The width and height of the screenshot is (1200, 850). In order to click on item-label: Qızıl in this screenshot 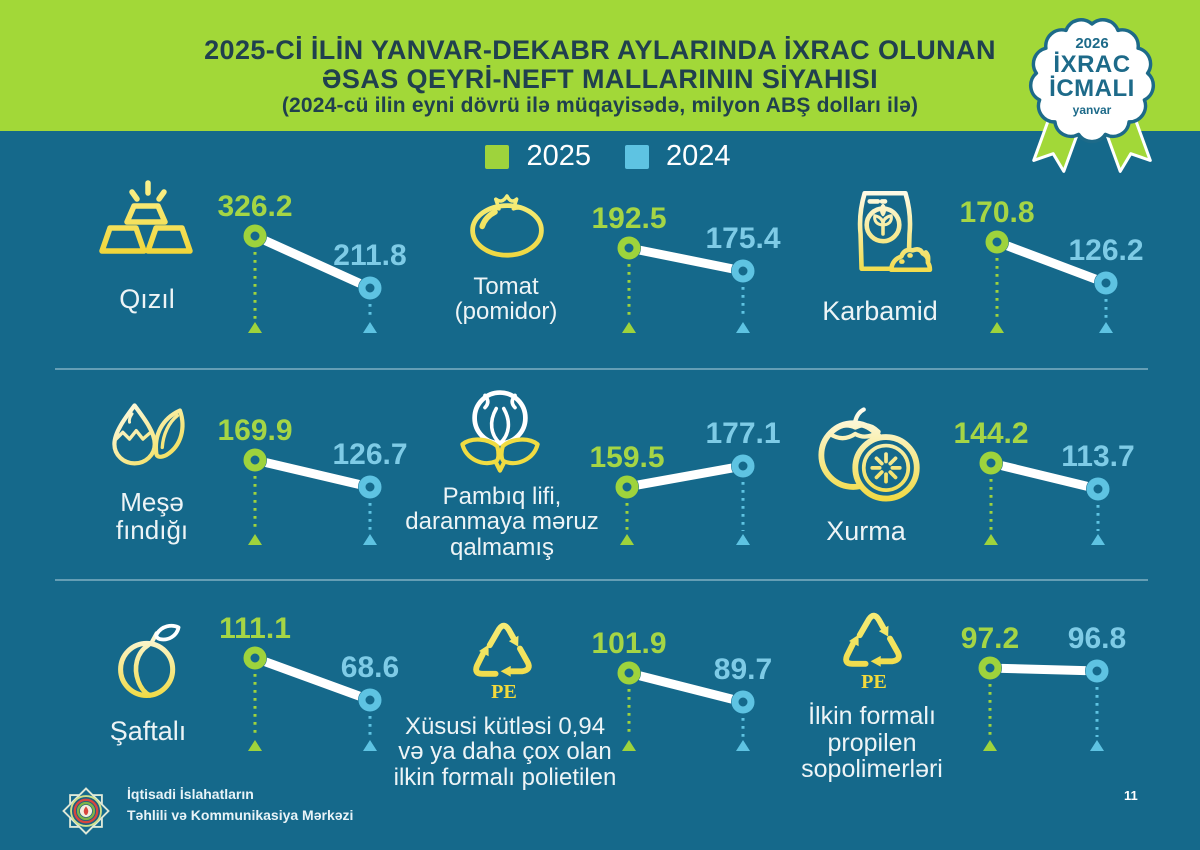, I will do `click(147, 299)`.